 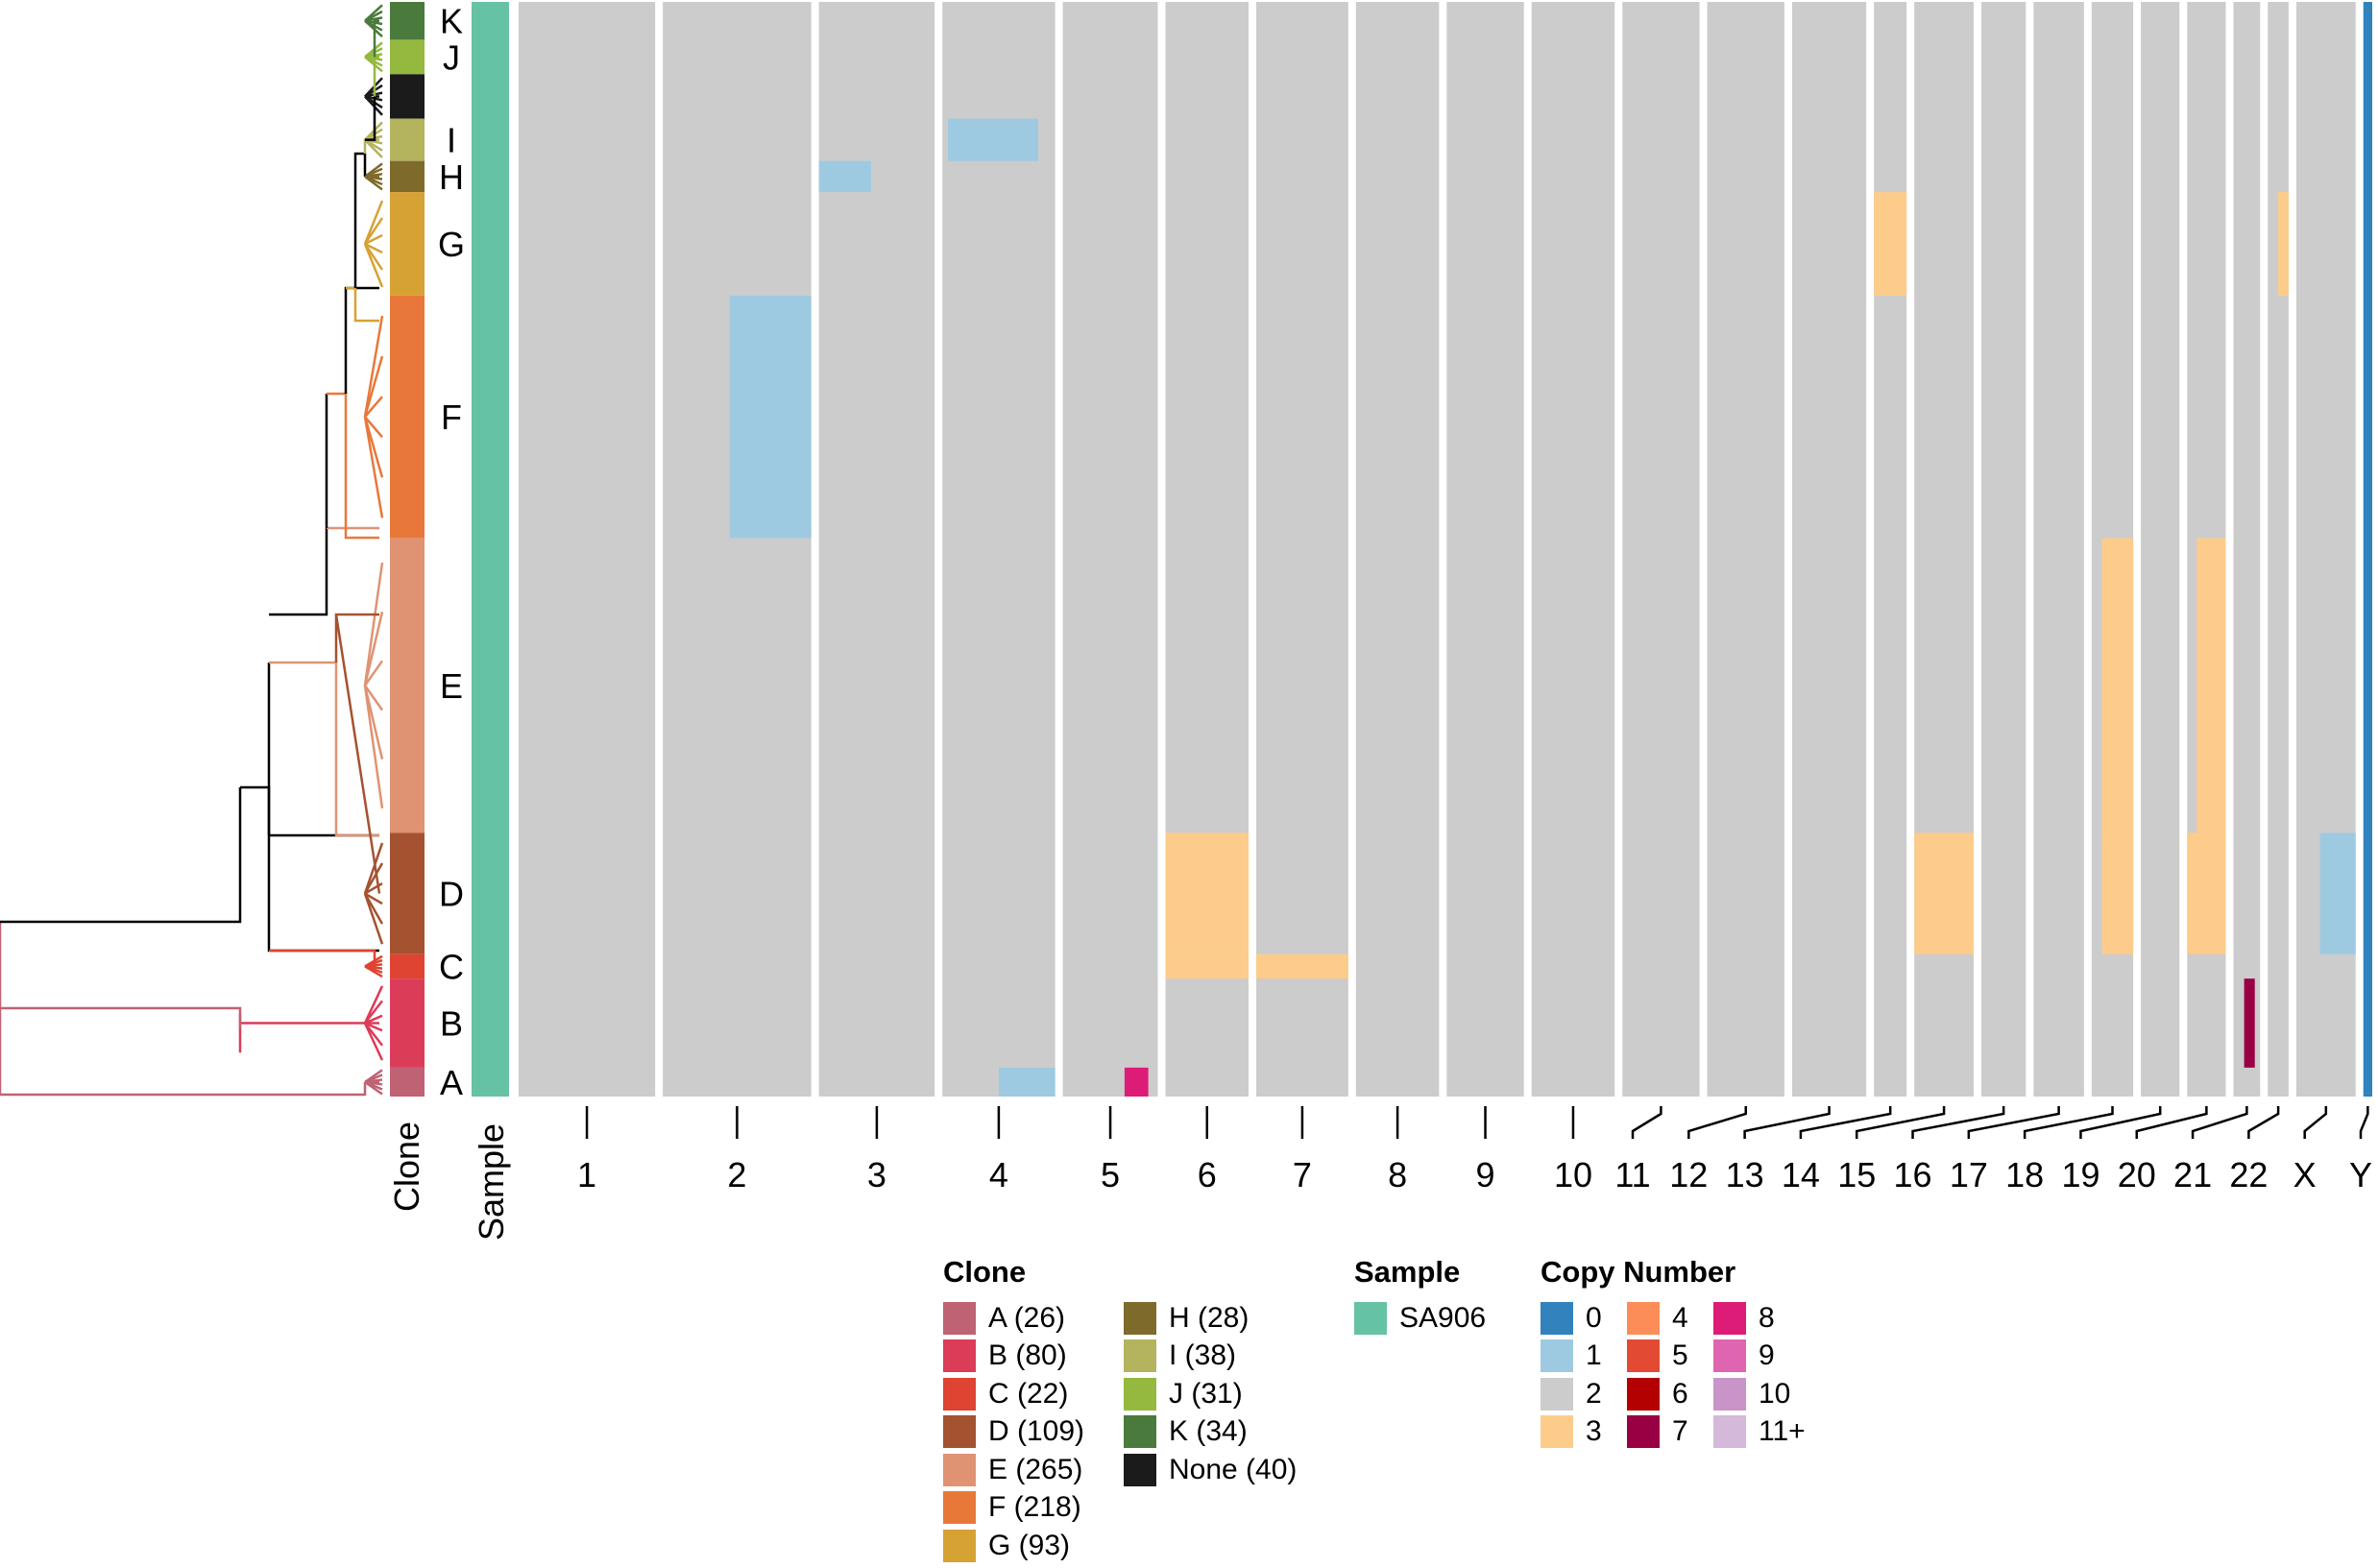 I want to click on legend-clone-b: B (80), so click(x=1013, y=1357).